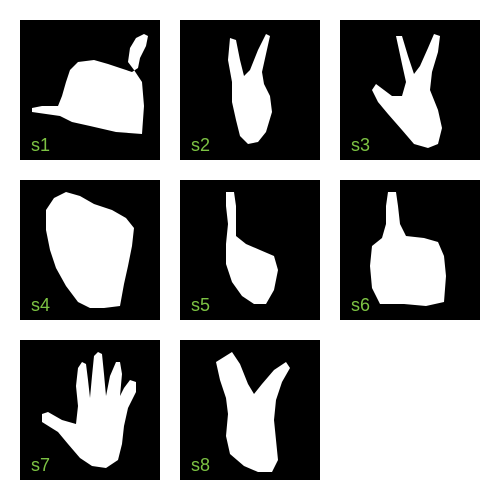 The image size is (500, 500). I want to click on sign-tile-s1: s1, so click(90, 90).